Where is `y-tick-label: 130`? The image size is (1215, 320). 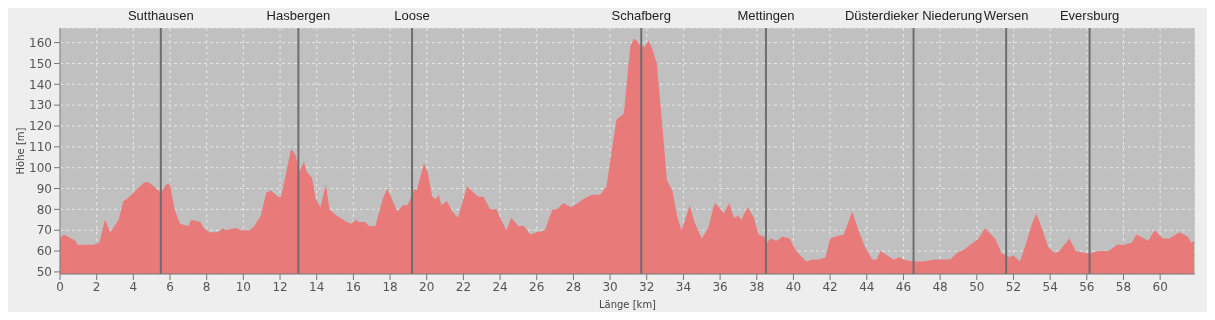
y-tick-label: 130 is located at coordinates (40, 105).